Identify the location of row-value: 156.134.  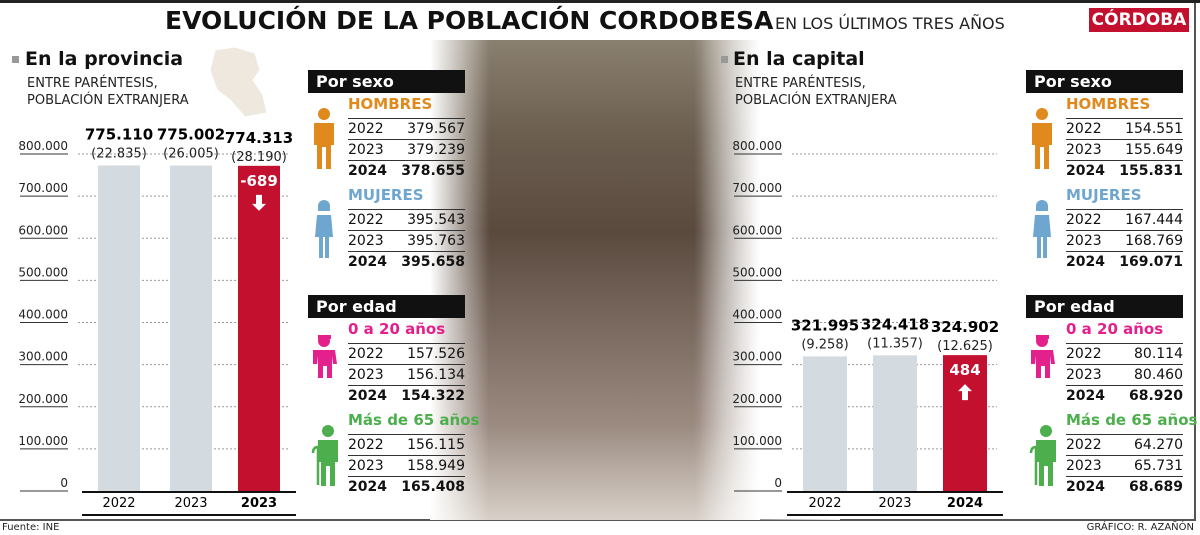
(436, 375).